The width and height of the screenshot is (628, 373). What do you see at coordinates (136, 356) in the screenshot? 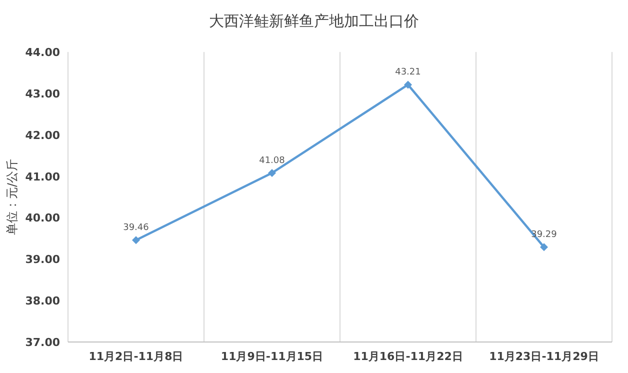
I see `x-tick-label: 11月2日-11月8日` at bounding box center [136, 356].